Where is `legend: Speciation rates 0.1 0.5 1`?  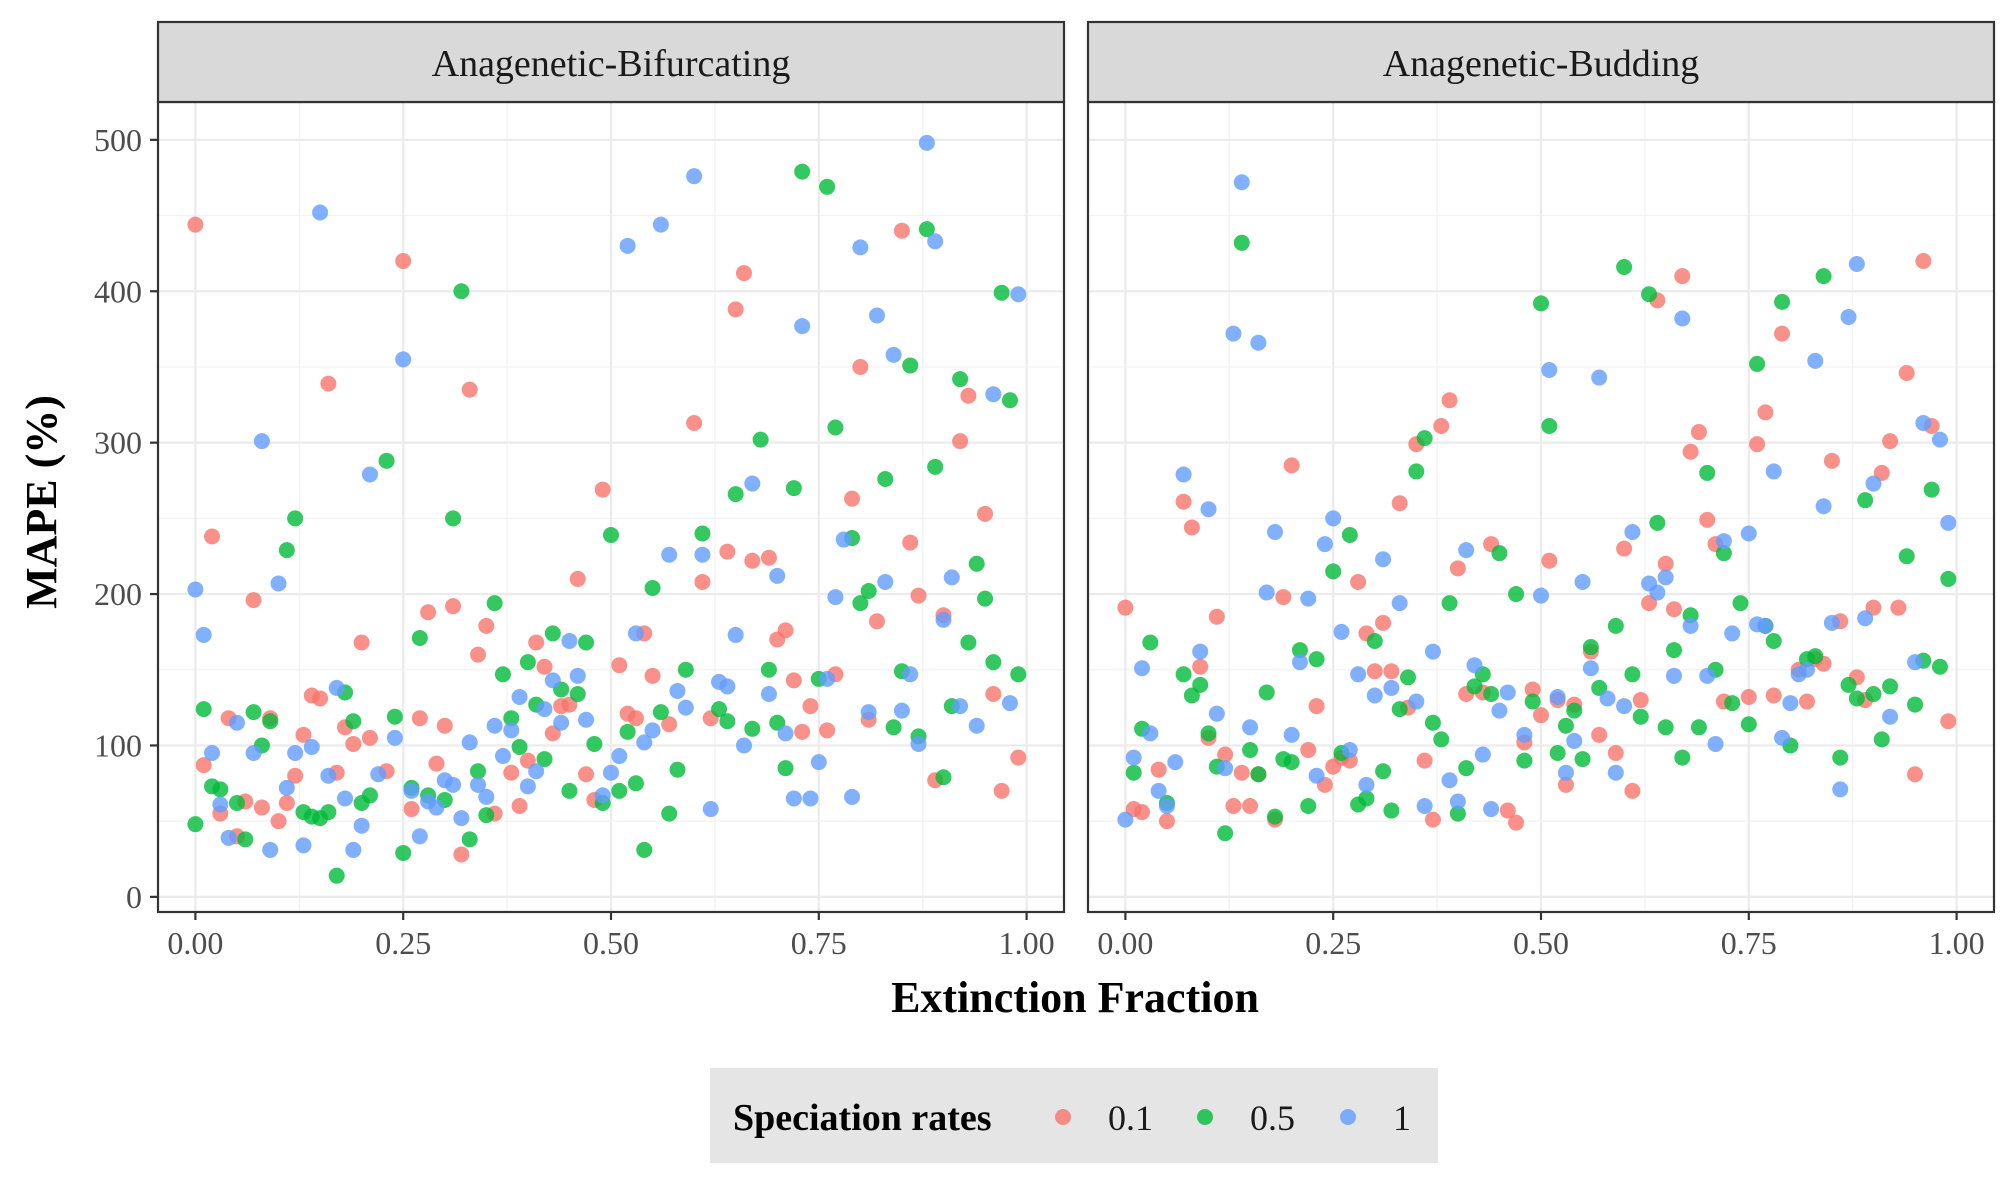
legend: Speciation rates 0.1 0.5 1 is located at coordinates (1074, 1115).